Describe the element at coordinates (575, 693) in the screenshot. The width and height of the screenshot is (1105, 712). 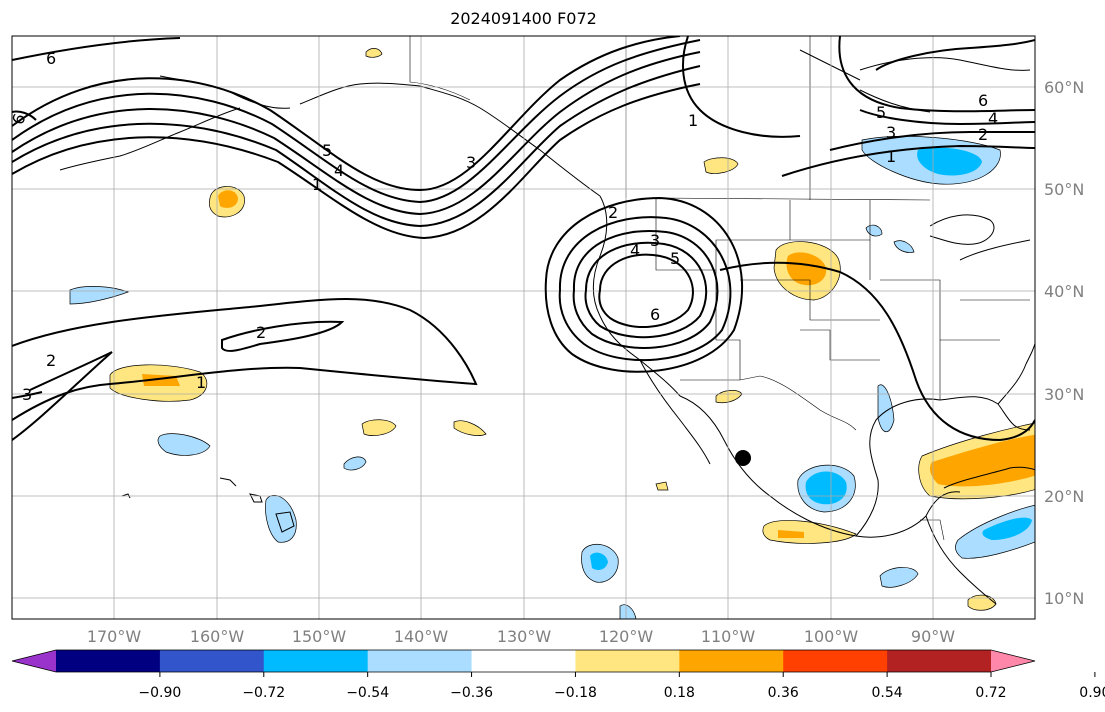
I see `colorbar-tick-label: −0.18` at that location.